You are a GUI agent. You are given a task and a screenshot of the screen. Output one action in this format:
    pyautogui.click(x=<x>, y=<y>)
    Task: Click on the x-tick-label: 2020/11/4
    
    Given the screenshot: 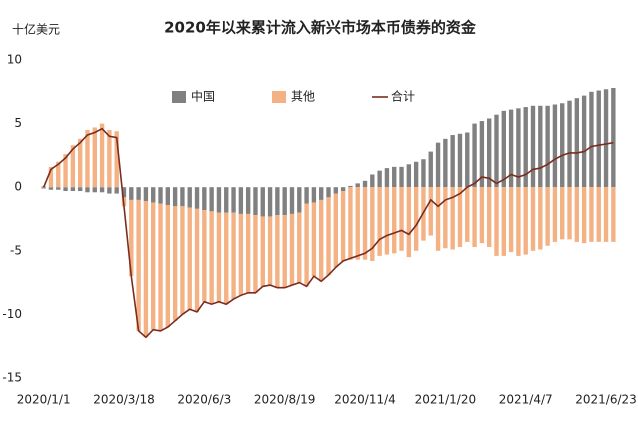 What is the action you would take?
    pyautogui.click(x=365, y=400)
    